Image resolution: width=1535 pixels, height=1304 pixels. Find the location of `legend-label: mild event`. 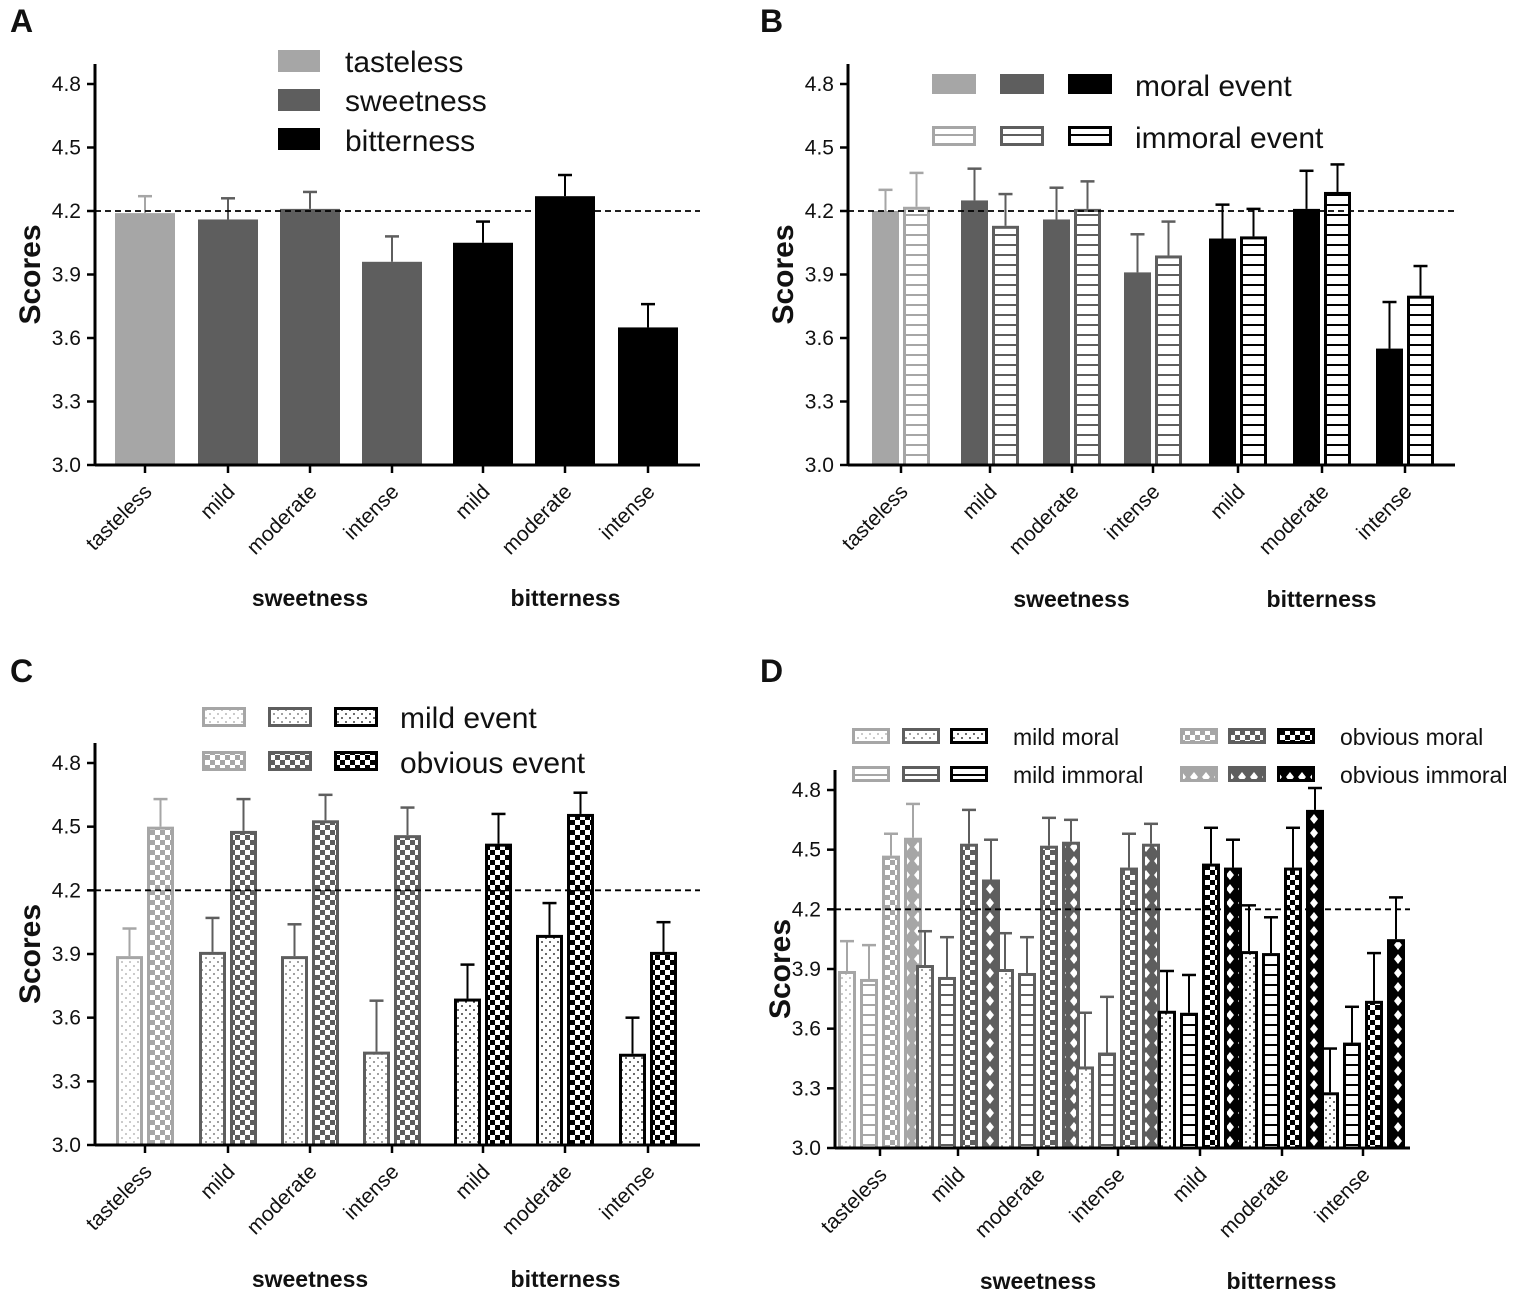

legend-label: mild event is located at coordinates (468, 718).